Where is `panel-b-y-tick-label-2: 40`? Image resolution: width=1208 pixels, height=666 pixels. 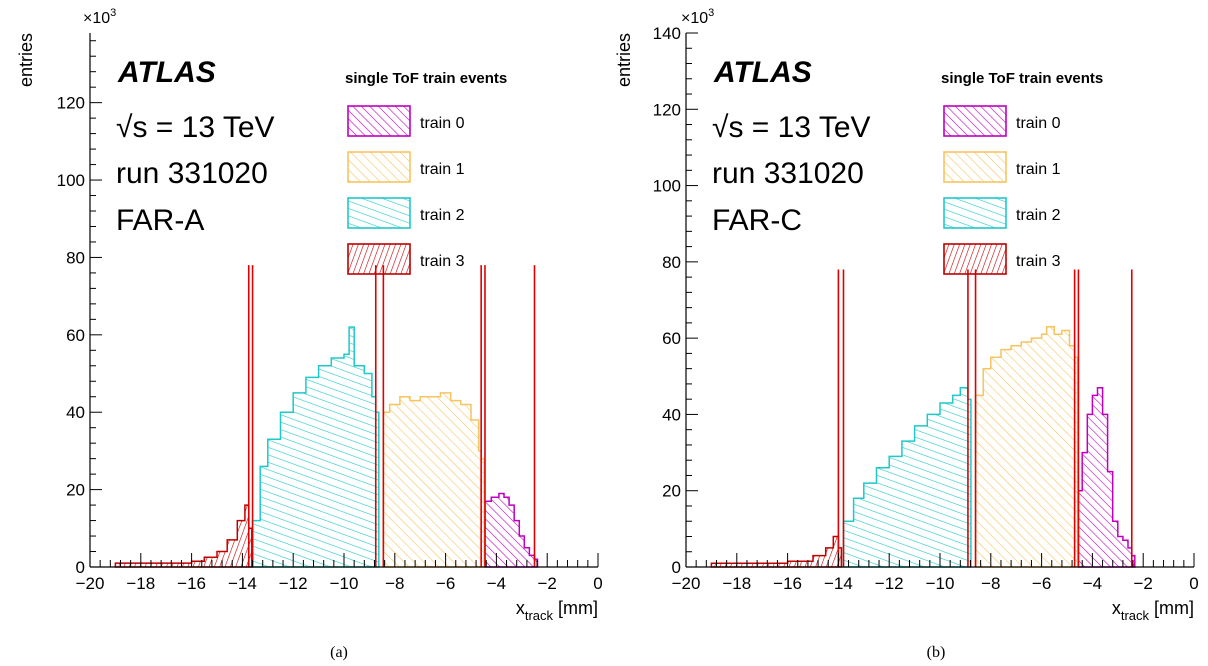 panel-b-y-tick-label-2: 40 is located at coordinates (671, 414).